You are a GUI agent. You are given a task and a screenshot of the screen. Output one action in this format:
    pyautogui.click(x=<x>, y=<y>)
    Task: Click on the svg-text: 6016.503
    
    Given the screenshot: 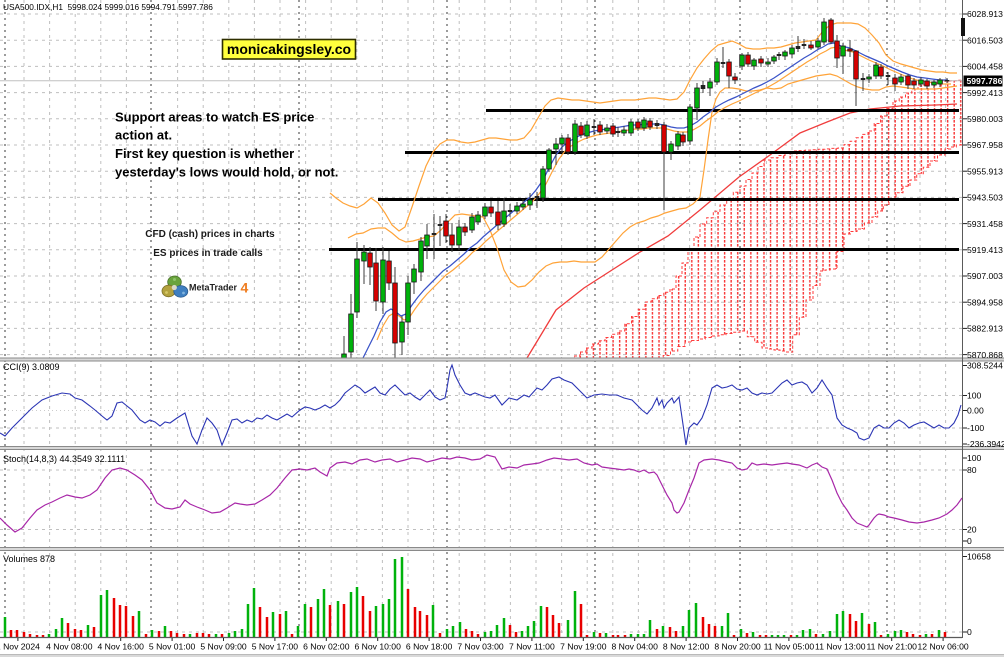 What is the action you would take?
    pyautogui.click(x=985, y=40)
    